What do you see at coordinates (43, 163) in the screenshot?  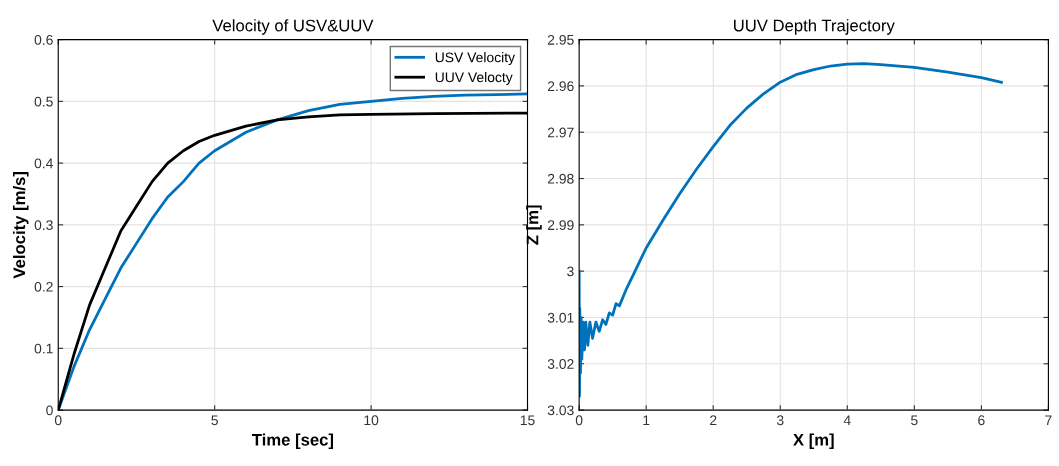 I see `y-tick-label: 0.4` at bounding box center [43, 163].